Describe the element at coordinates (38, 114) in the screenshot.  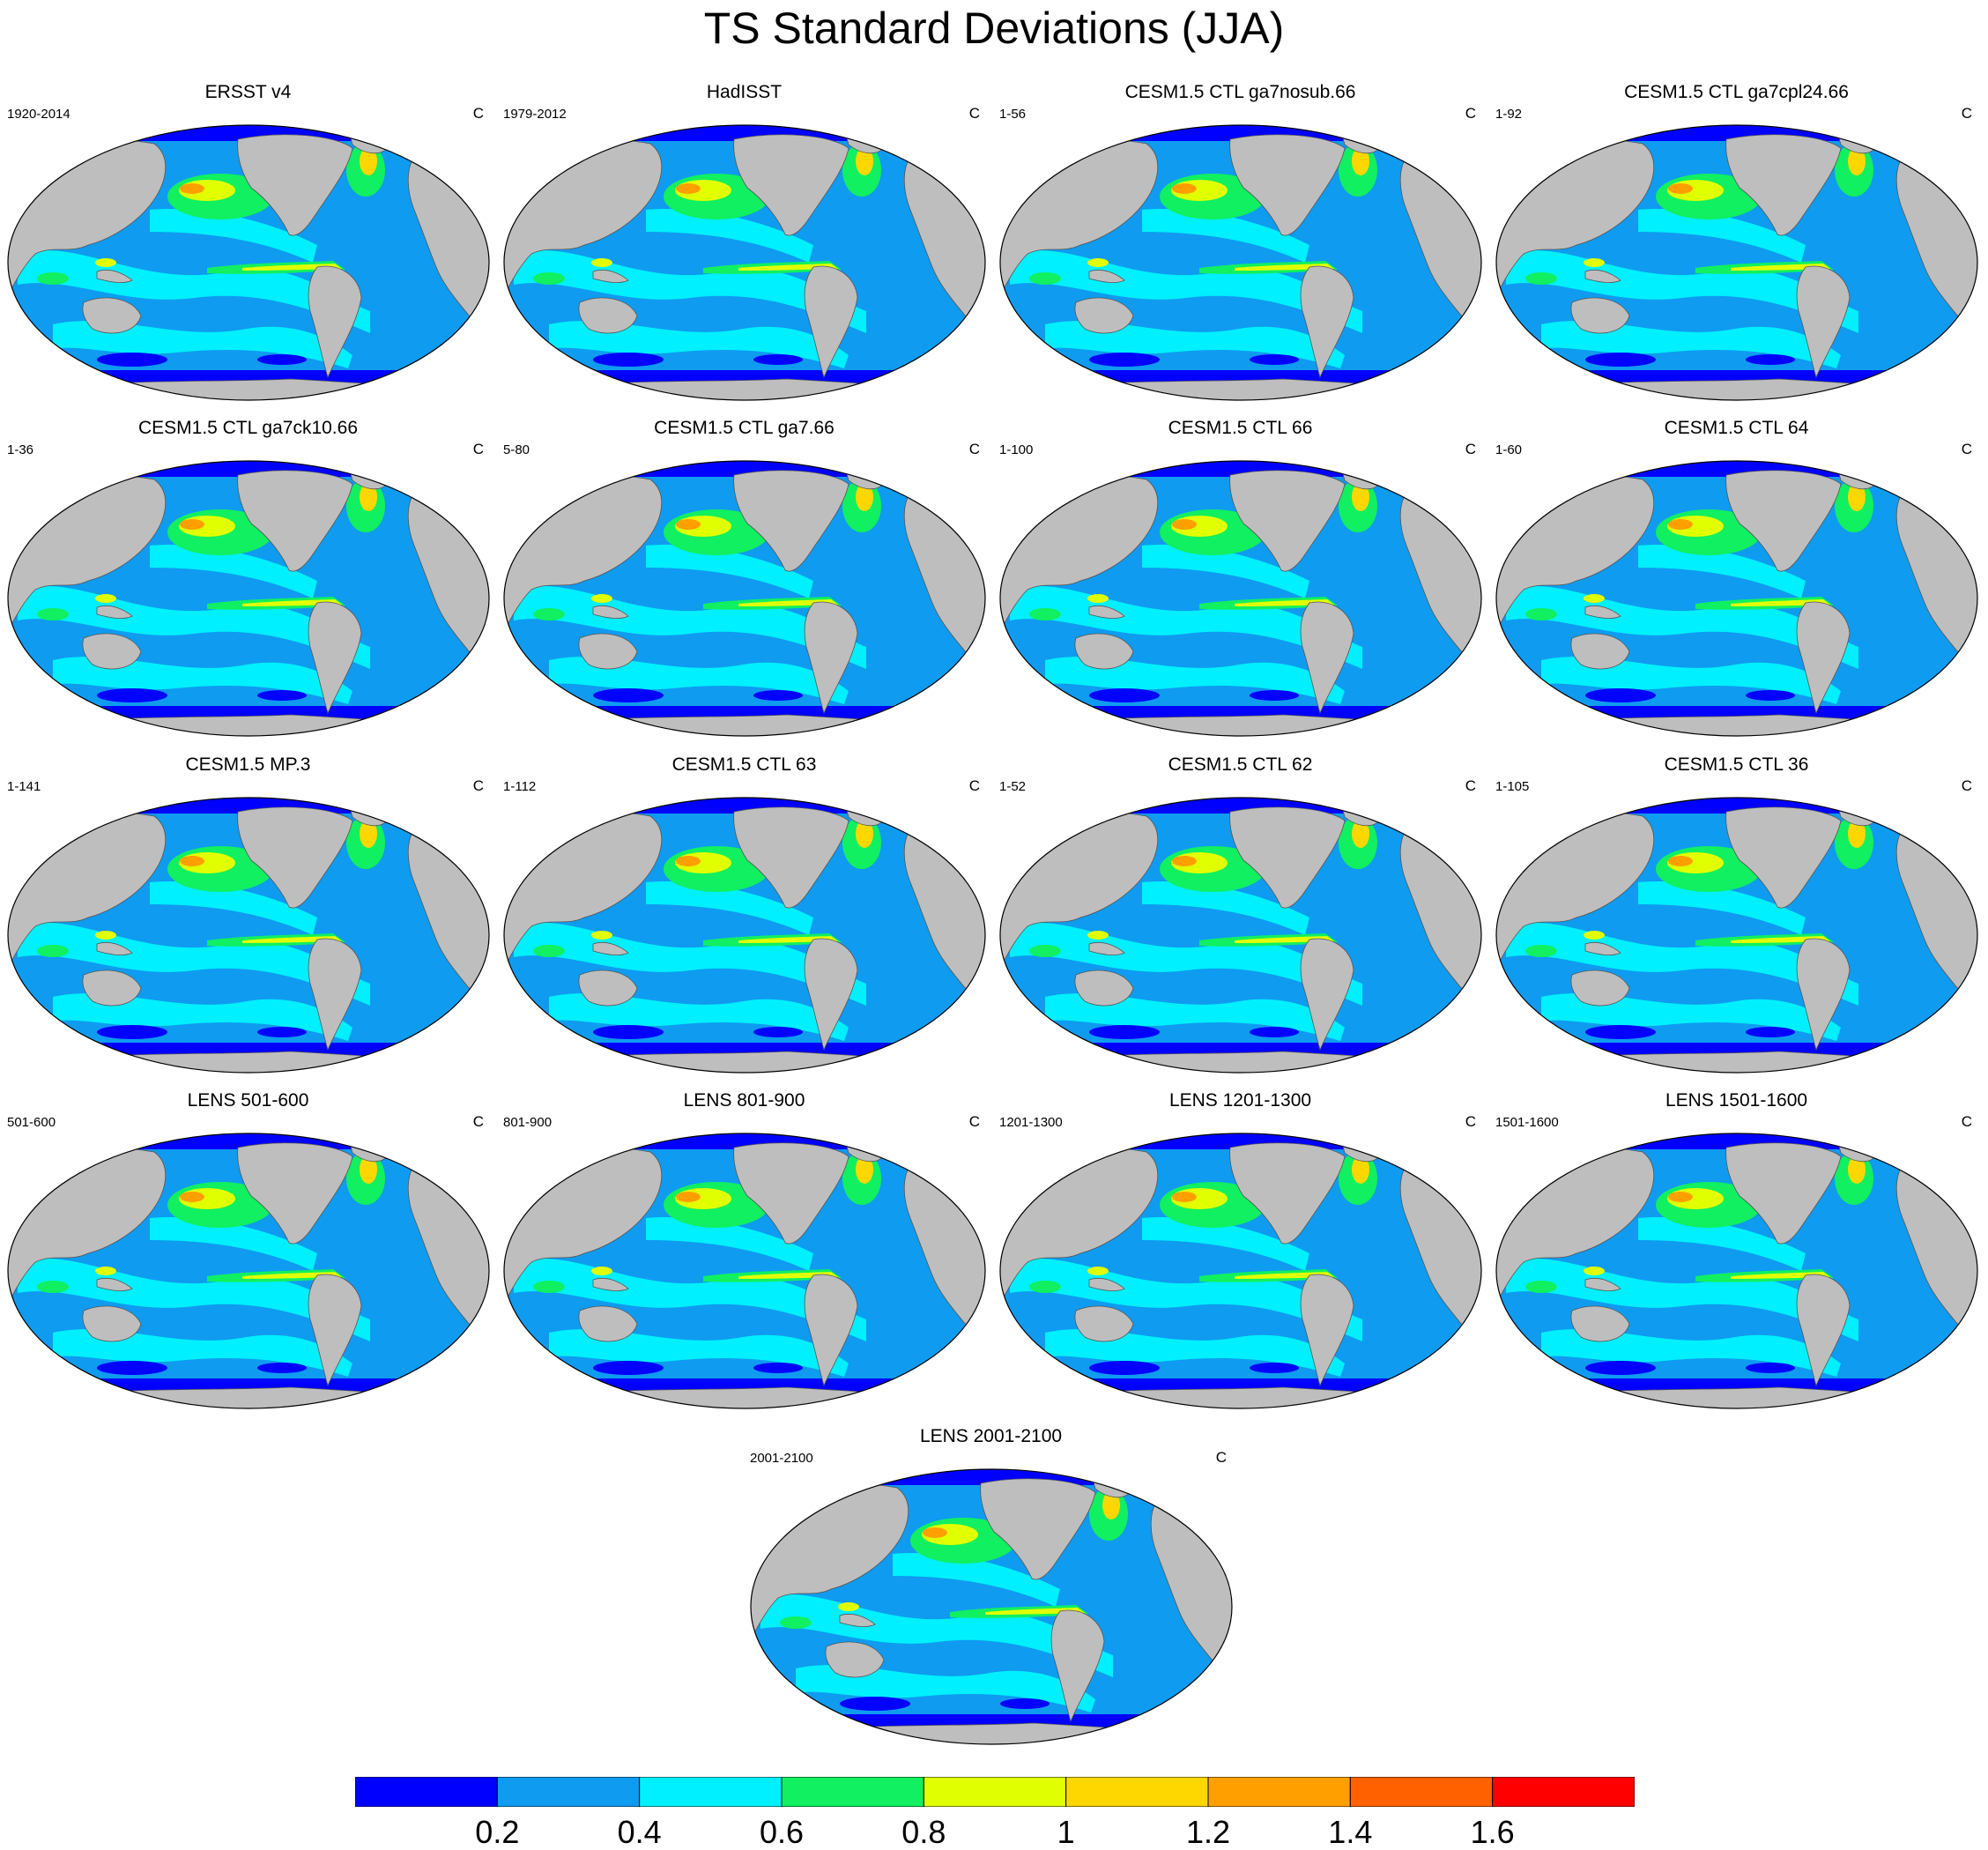
I see `panel-period-label: 1920-2014` at that location.